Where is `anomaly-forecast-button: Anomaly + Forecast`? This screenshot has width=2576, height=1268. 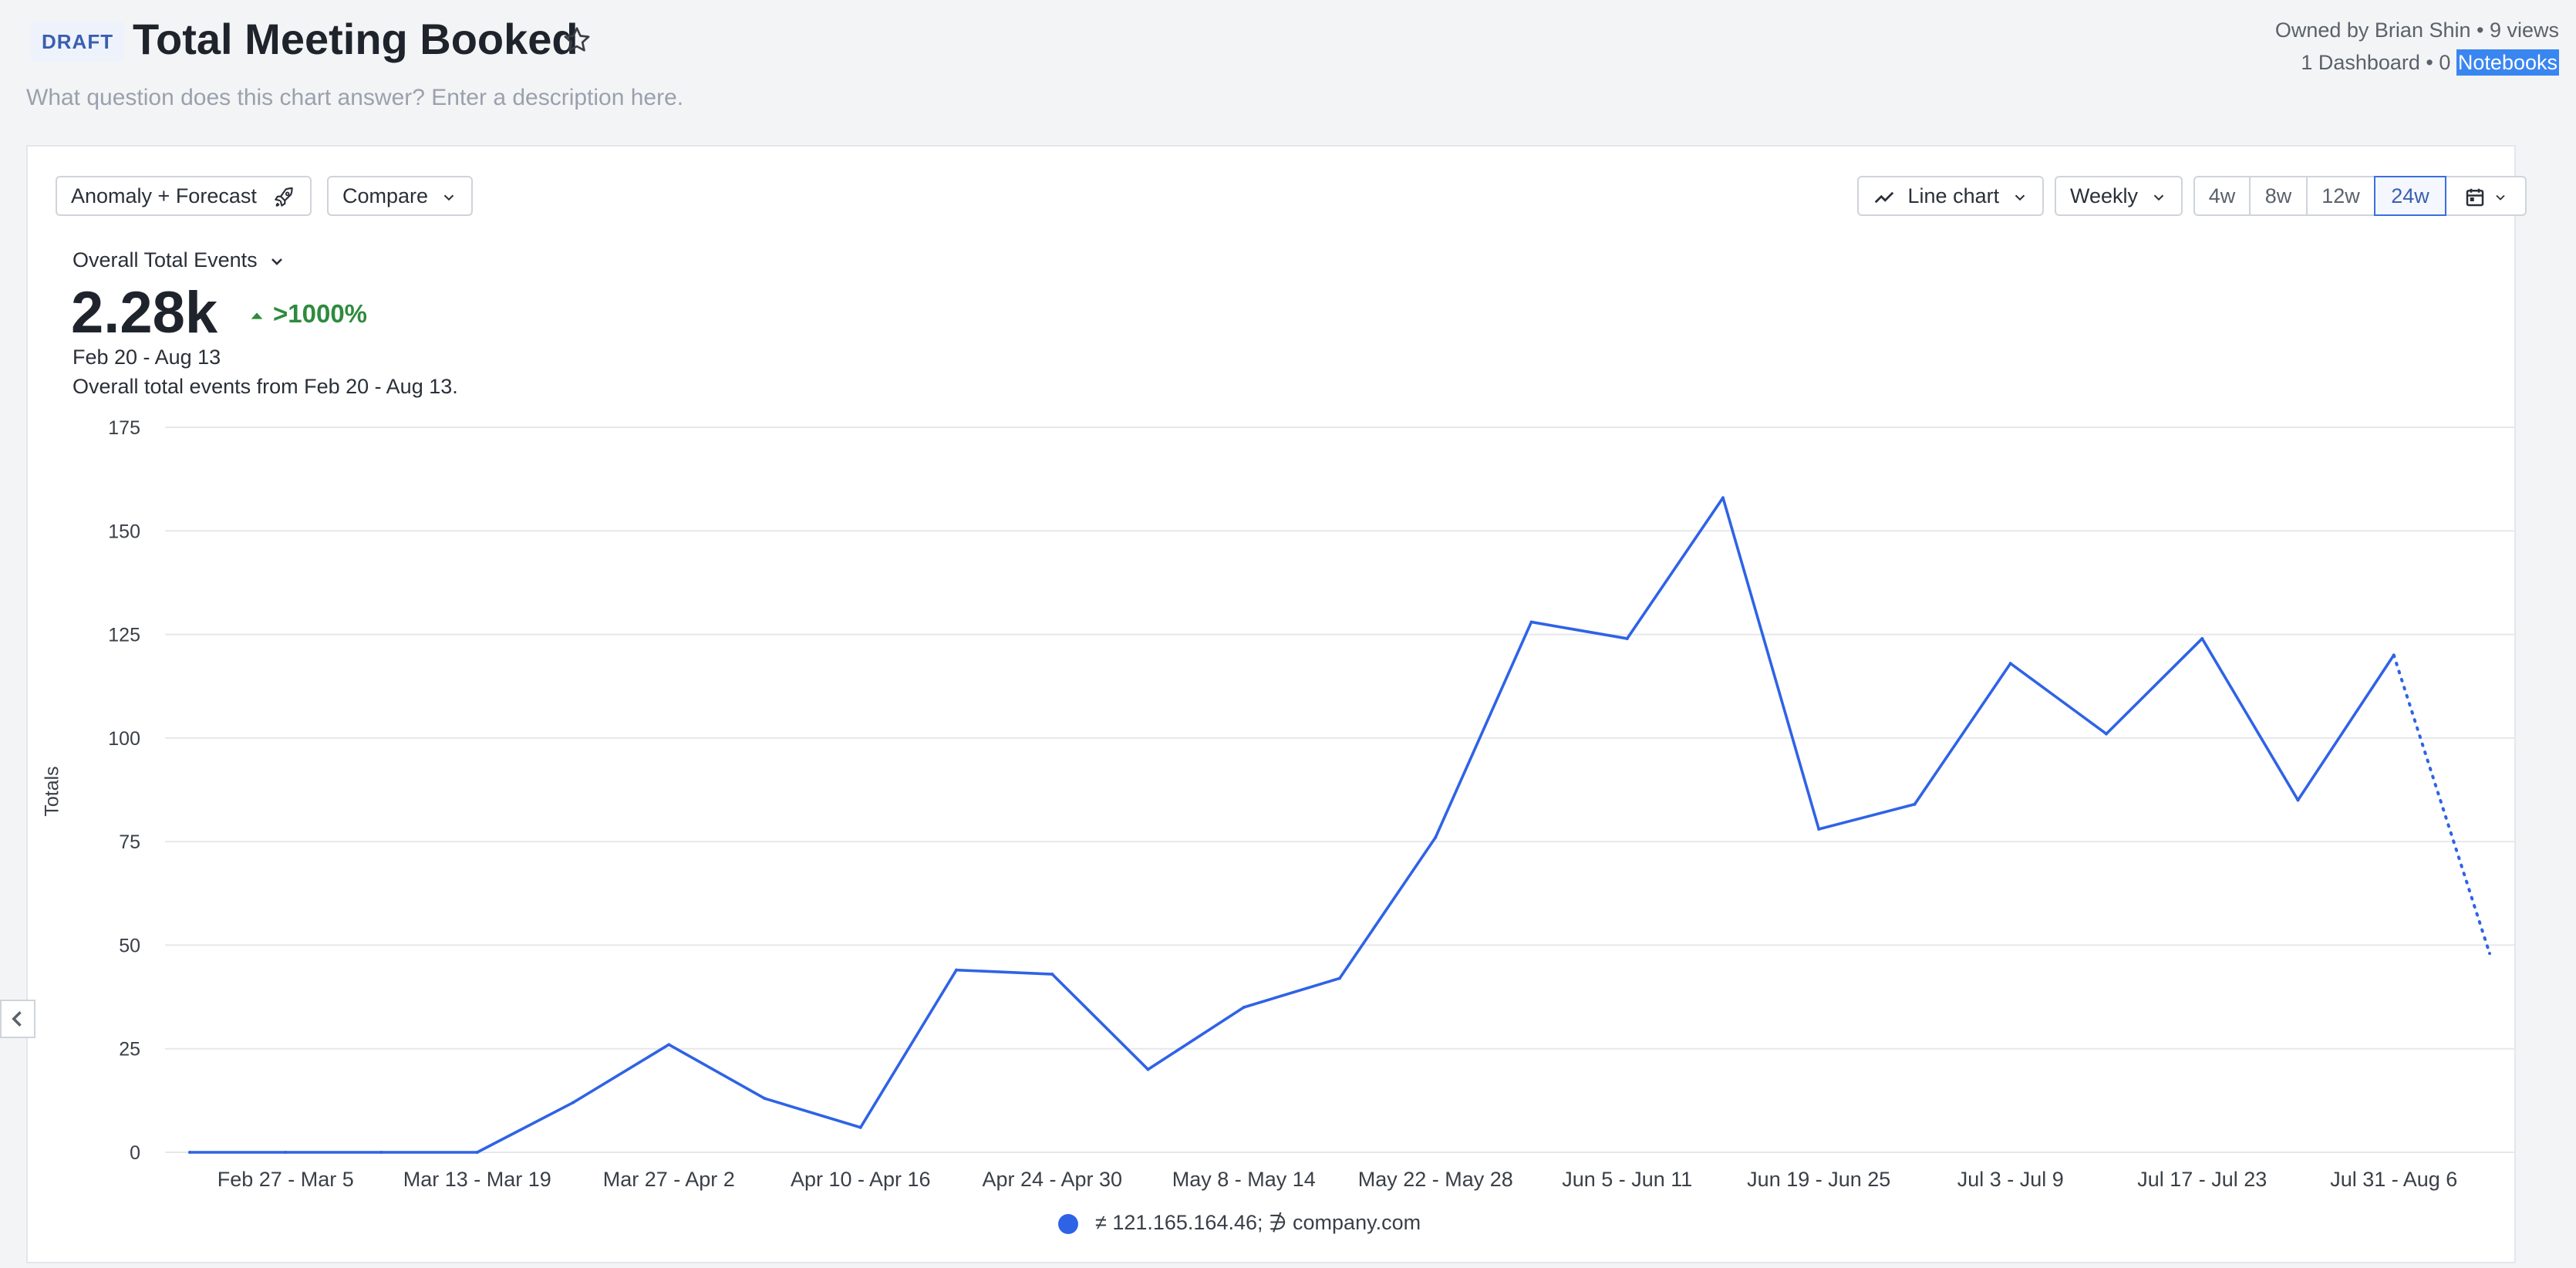
anomaly-forecast-button: Anomaly + Forecast is located at coordinates (184, 196).